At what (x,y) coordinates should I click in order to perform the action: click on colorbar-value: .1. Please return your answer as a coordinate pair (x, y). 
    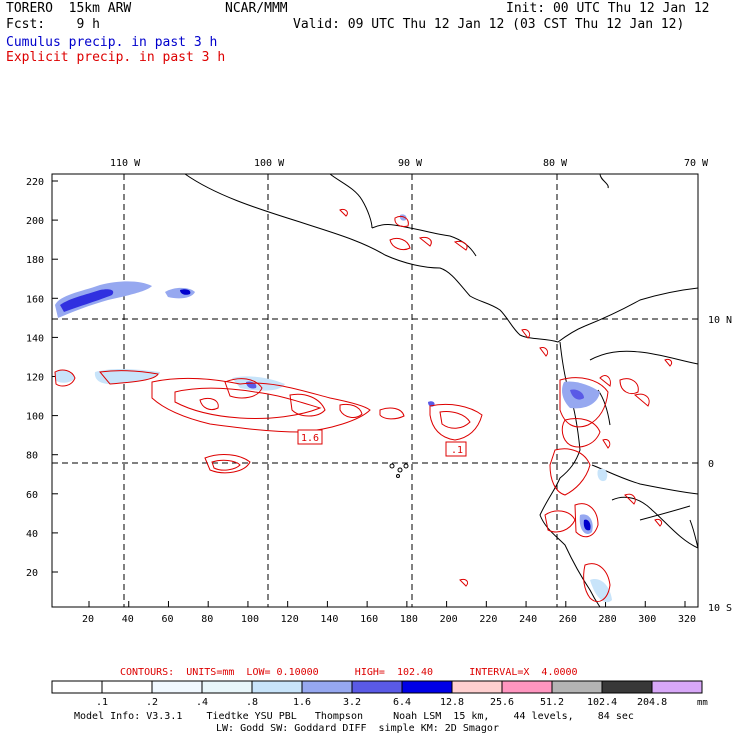
    Looking at the image, I should click on (102, 702).